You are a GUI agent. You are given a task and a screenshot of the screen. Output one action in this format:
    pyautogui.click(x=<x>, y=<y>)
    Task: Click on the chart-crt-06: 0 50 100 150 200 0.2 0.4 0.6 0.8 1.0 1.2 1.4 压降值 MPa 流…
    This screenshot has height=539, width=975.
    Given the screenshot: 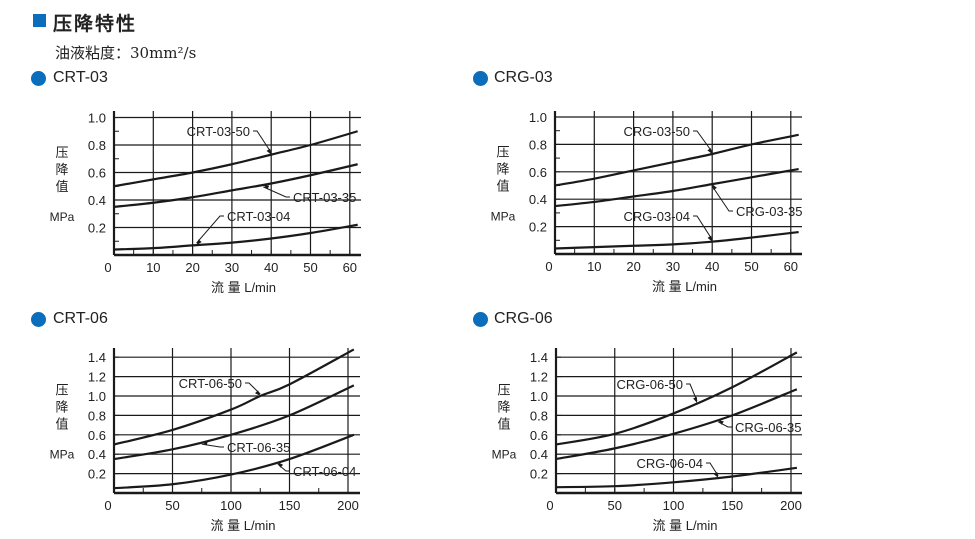 What is the action you would take?
    pyautogui.click(x=205, y=440)
    